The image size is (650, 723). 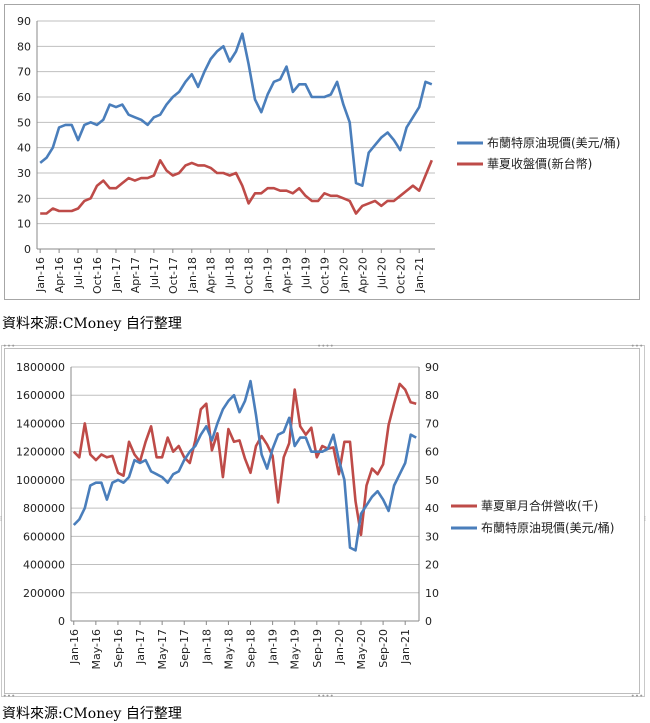 I want to click on x-tick-label: Sep-20, so click(x=383, y=648).